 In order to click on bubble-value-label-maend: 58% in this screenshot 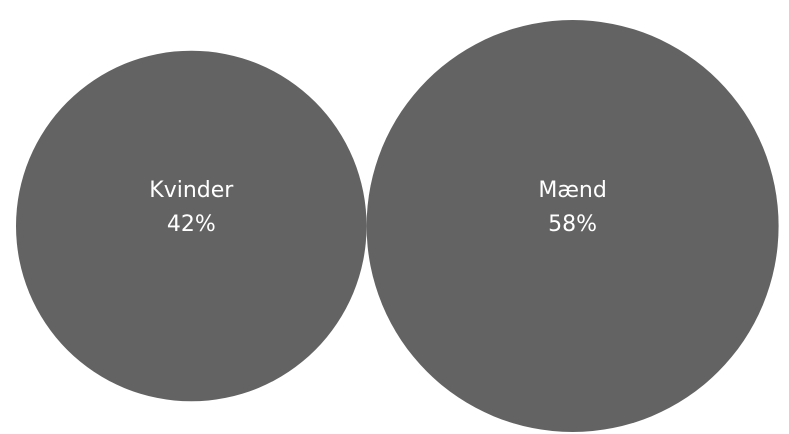, I will do `click(572, 224)`.